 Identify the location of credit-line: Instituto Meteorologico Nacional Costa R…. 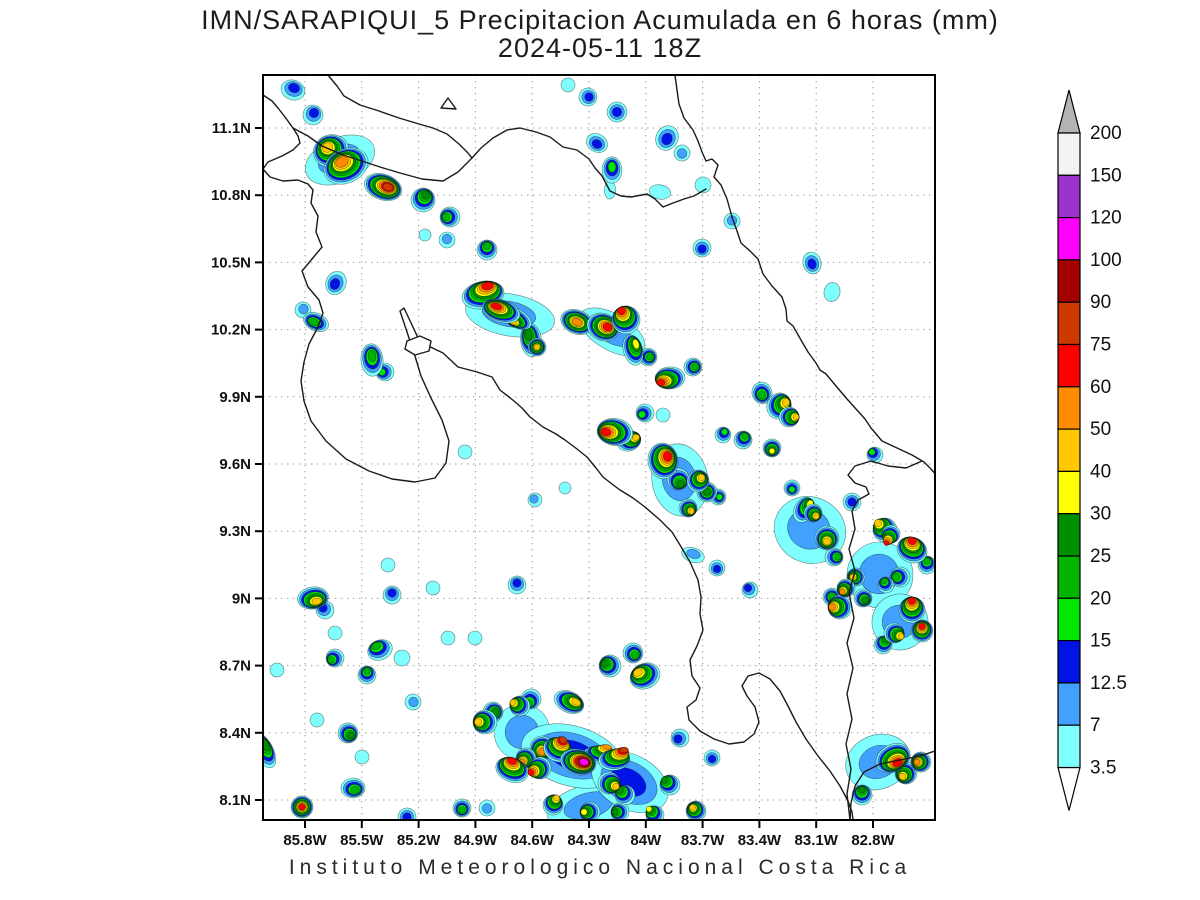
(600, 867).